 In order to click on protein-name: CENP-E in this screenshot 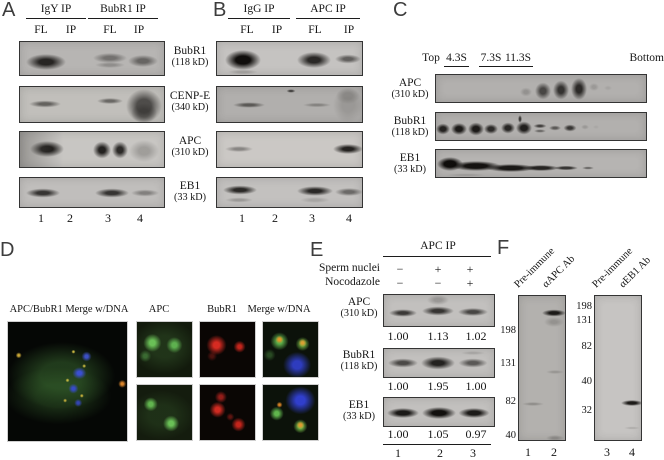, I will do `click(190, 96)`.